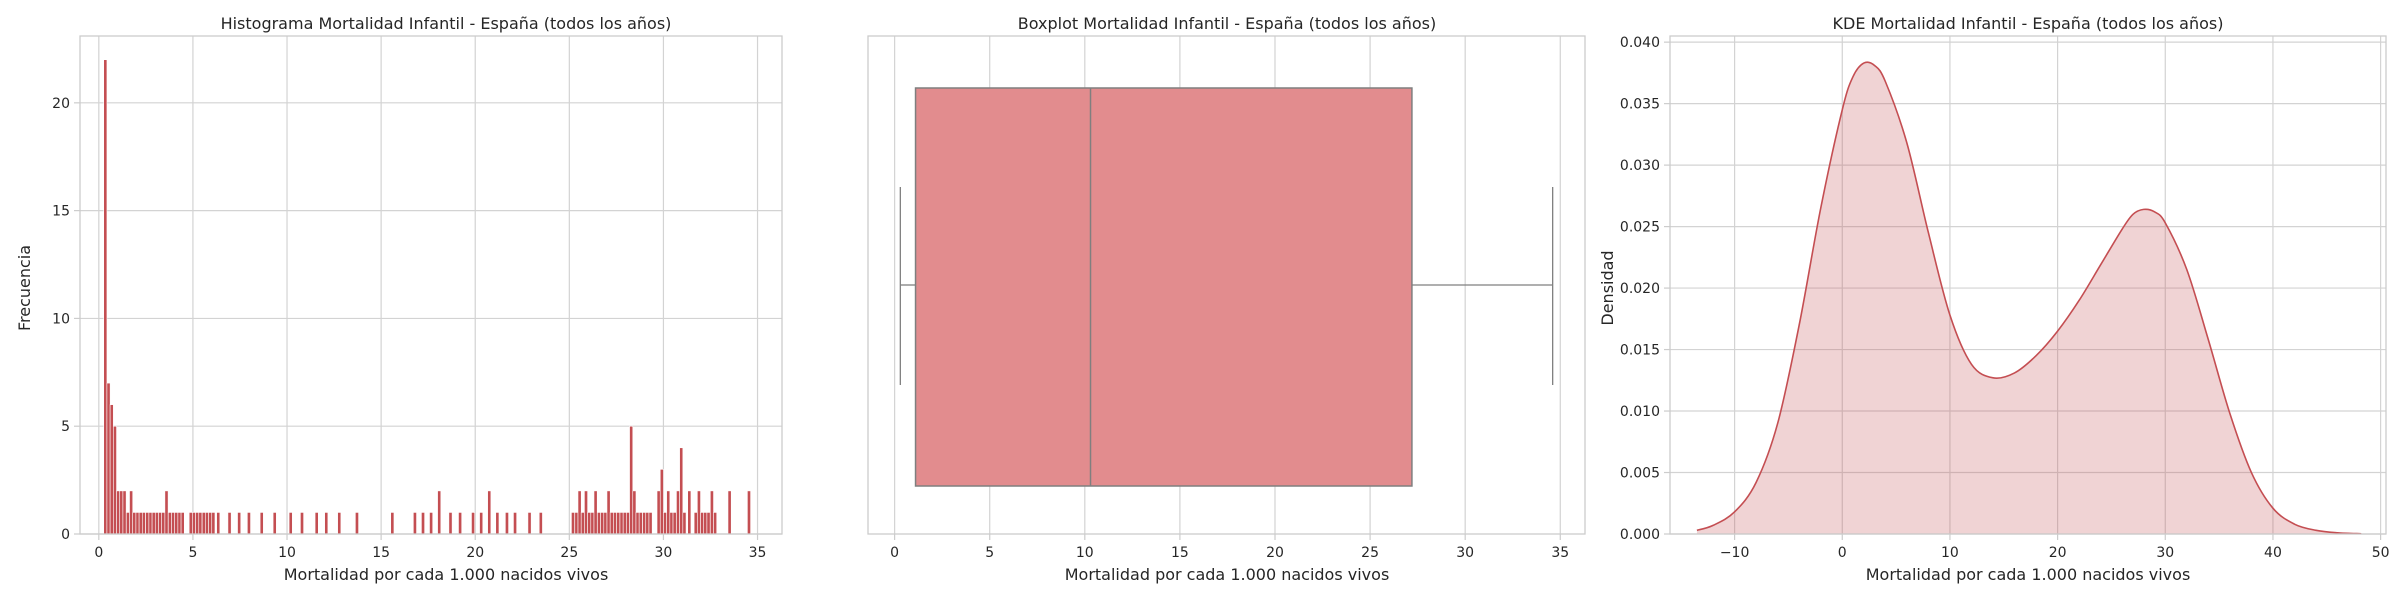  What do you see at coordinates (758, 553) in the screenshot?
I see `hist-xtick-label: 35` at bounding box center [758, 553].